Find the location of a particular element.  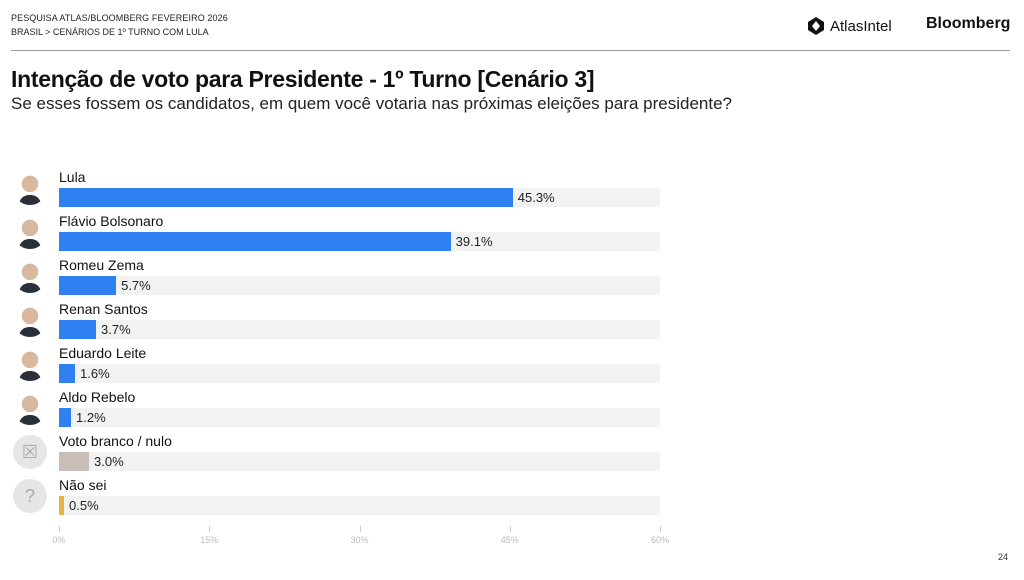

bar-track: 3.0% is located at coordinates (359, 461).